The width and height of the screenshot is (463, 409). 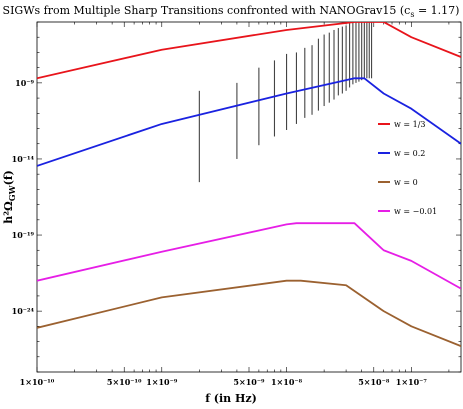 I want to click on y-tick-label: 10⁻¹⁴, so click(x=23, y=159).